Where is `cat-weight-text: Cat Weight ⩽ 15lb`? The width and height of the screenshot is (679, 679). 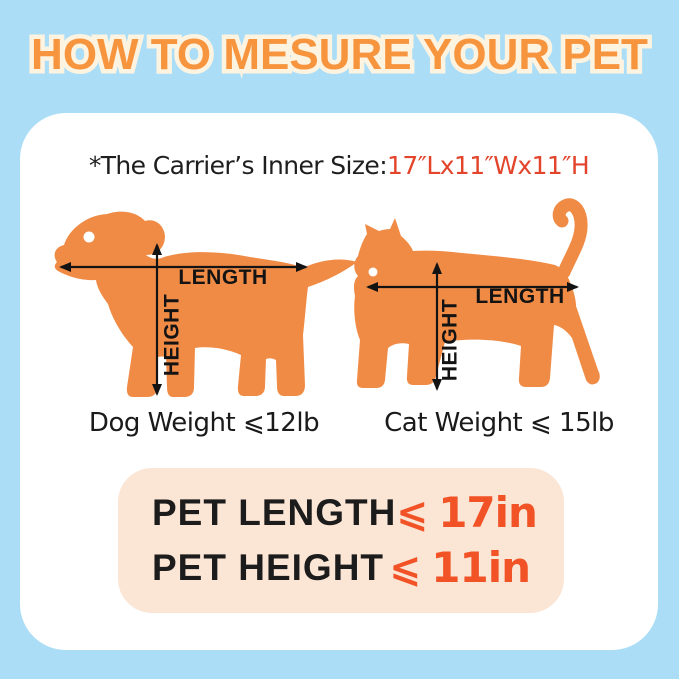
cat-weight-text: Cat Weight ⩽ 15lb is located at coordinates (499, 423).